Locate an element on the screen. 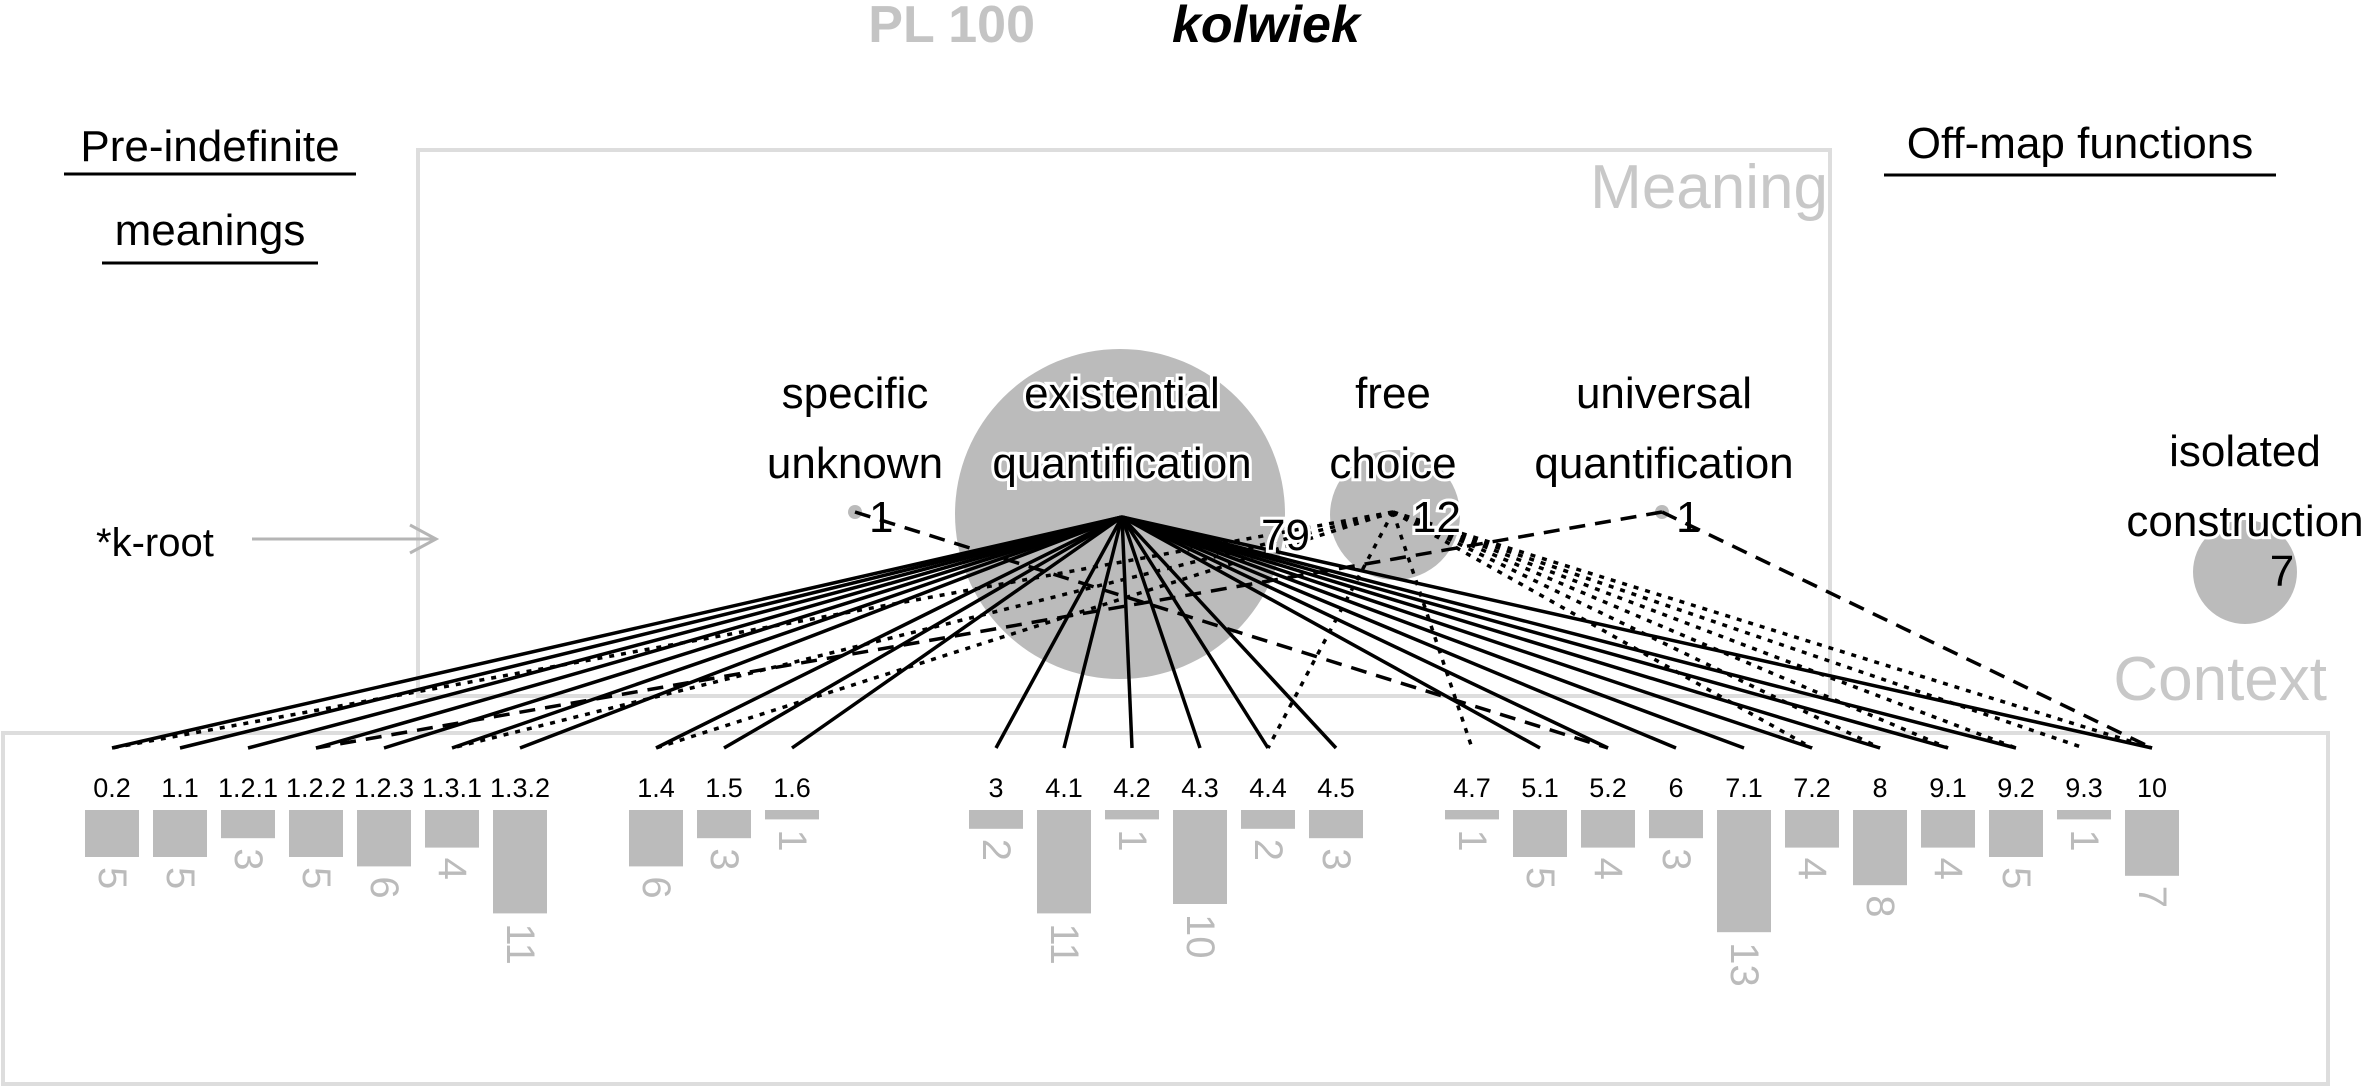 Image resolution: width=2375 pixels, height=1087 pixels. context-value-6: 3 is located at coordinates (1676, 859).